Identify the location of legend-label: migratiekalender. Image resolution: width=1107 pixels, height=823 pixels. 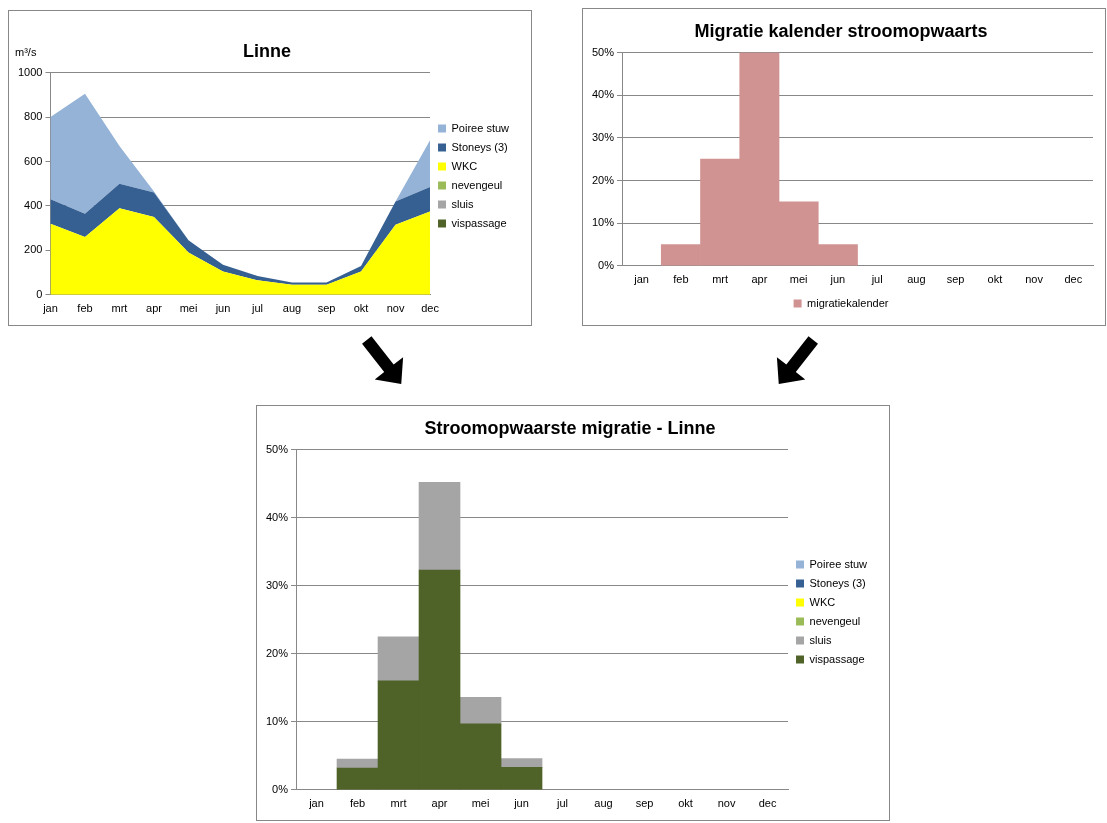
(848, 302).